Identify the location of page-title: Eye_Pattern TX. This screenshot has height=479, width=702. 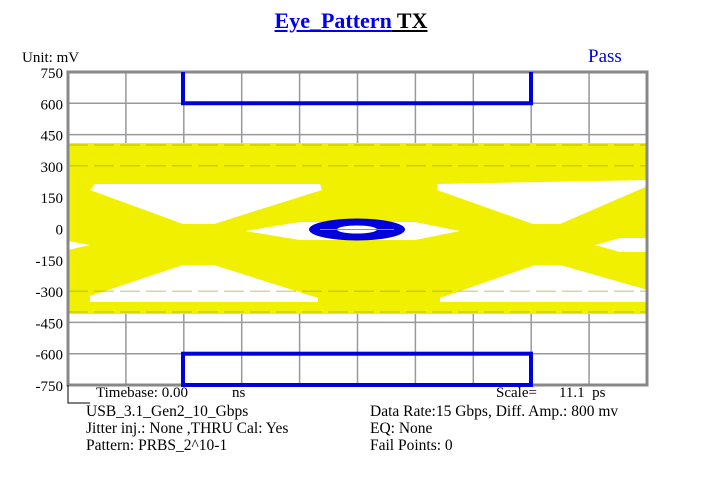
(351, 20).